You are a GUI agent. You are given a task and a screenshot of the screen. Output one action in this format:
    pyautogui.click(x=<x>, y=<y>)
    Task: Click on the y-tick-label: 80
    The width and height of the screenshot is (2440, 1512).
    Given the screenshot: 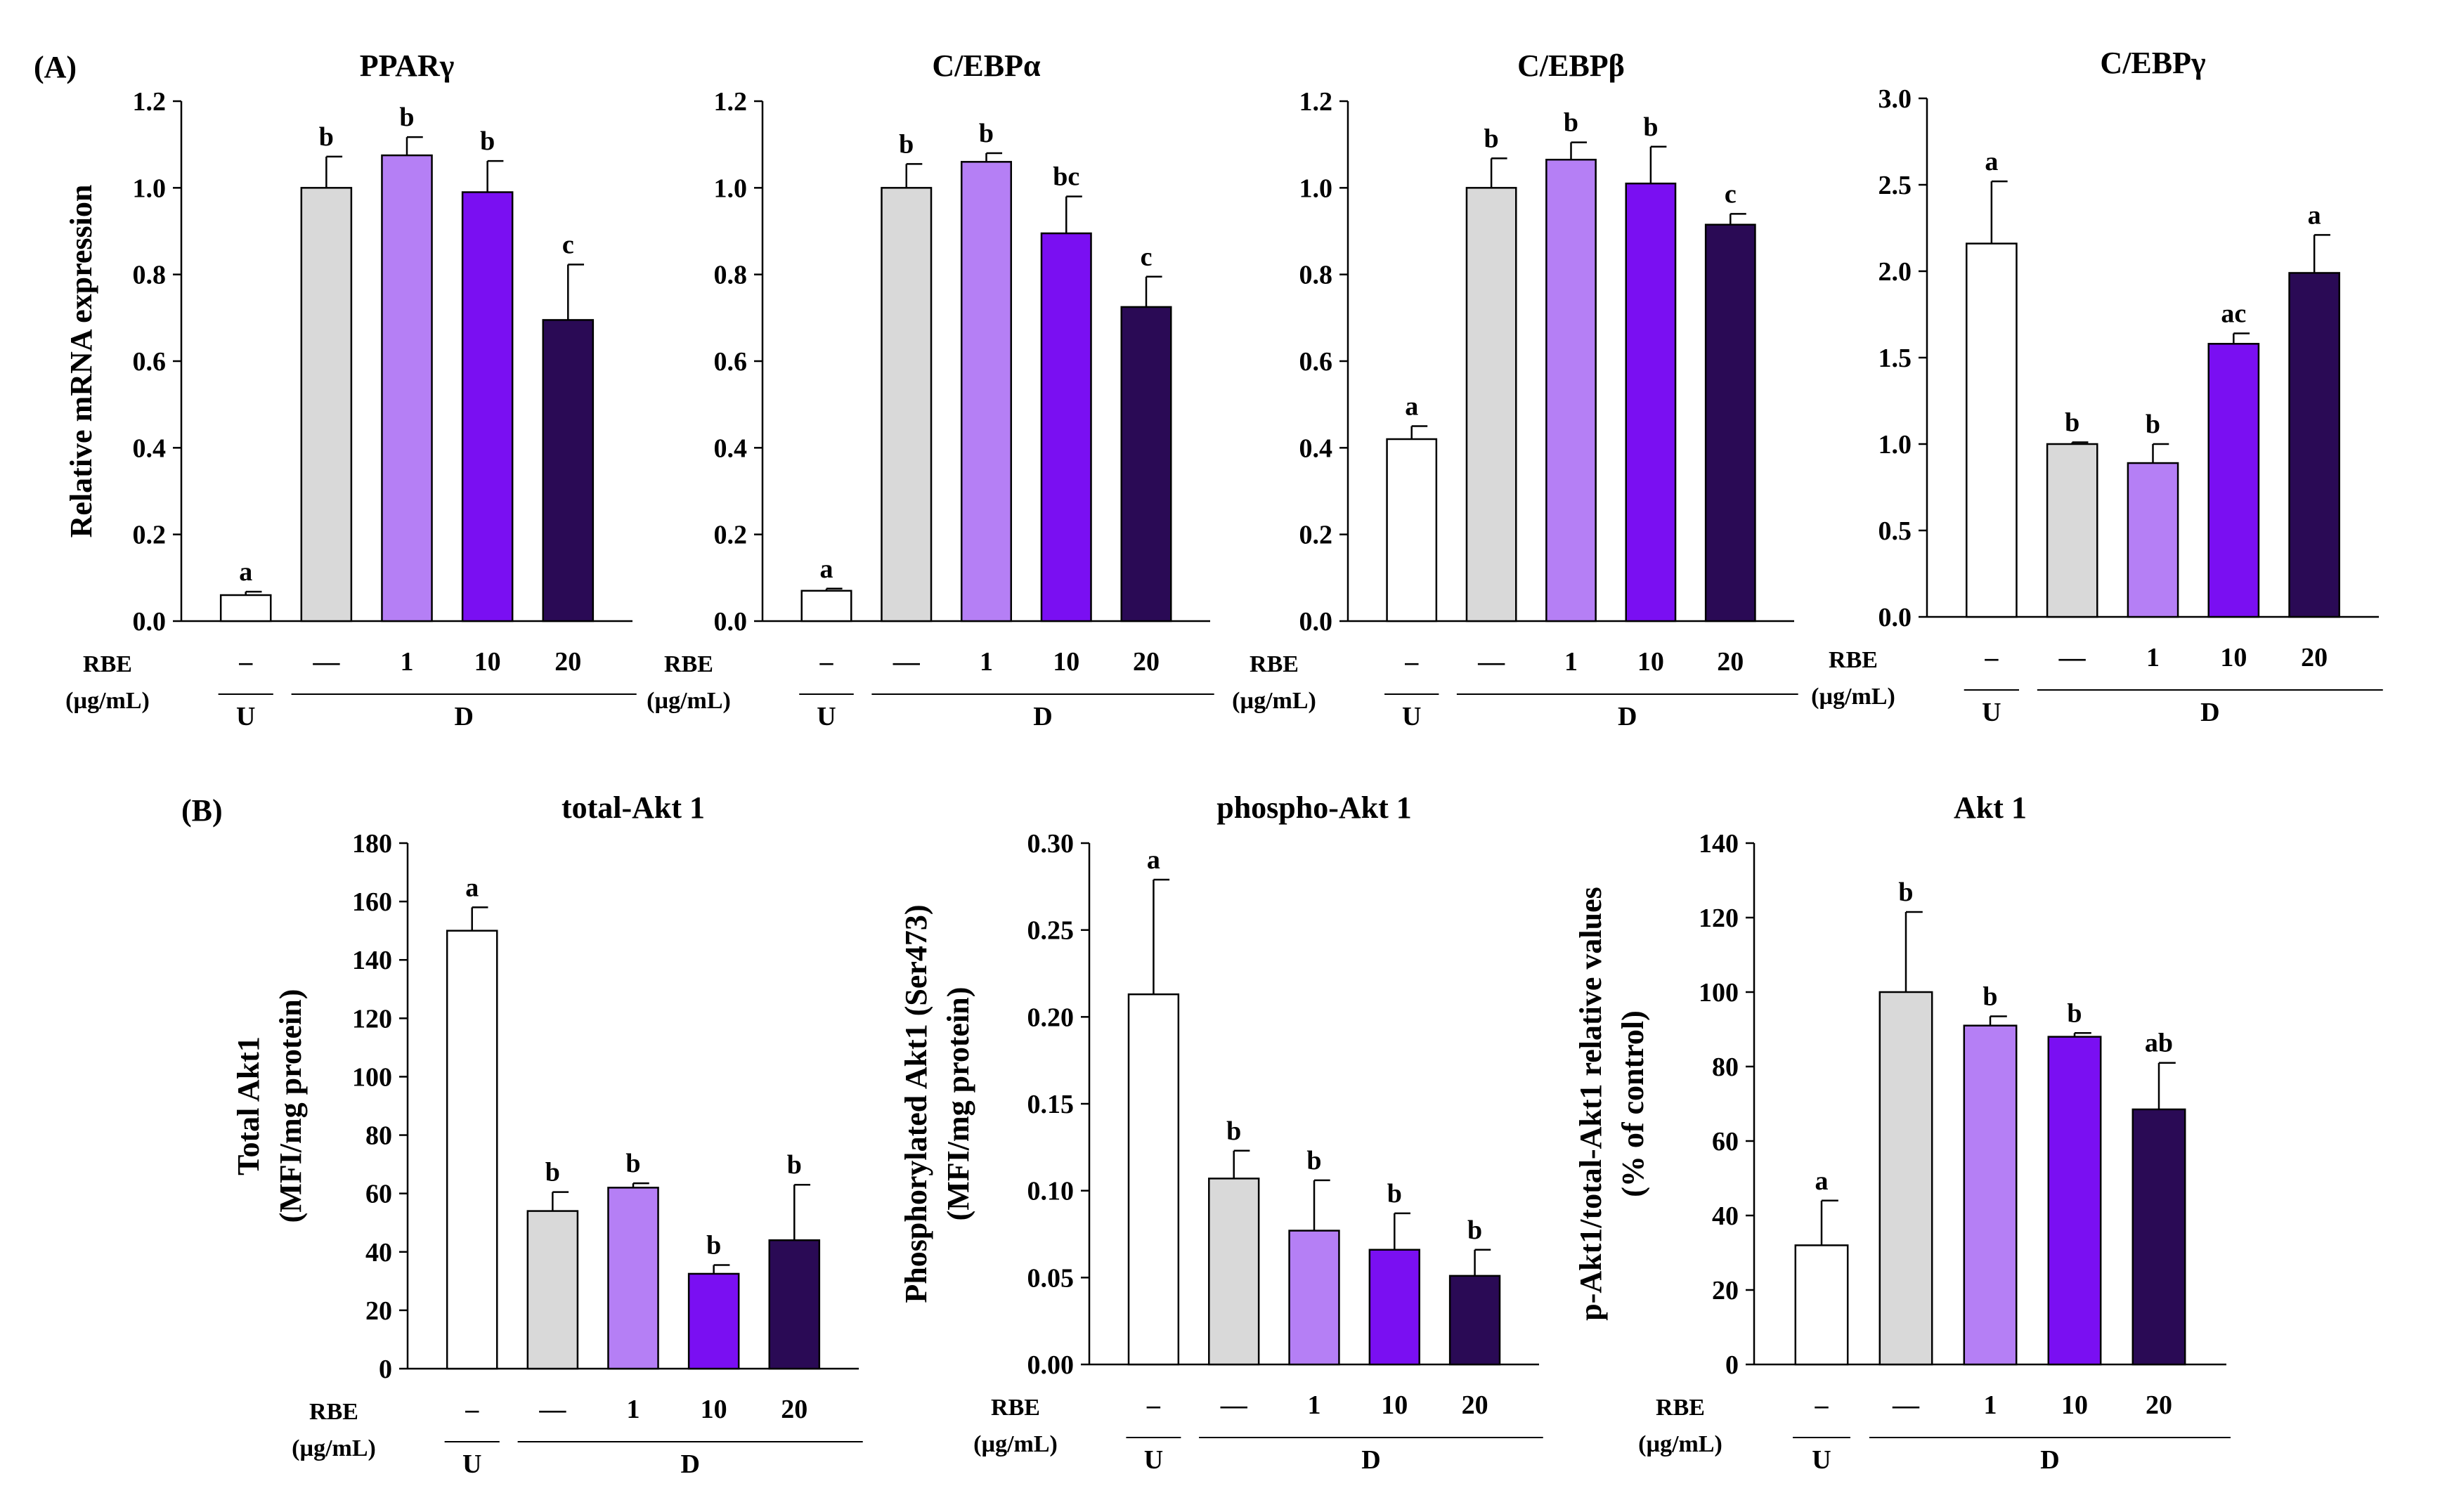 What is the action you would take?
    pyautogui.click(x=1726, y=1067)
    